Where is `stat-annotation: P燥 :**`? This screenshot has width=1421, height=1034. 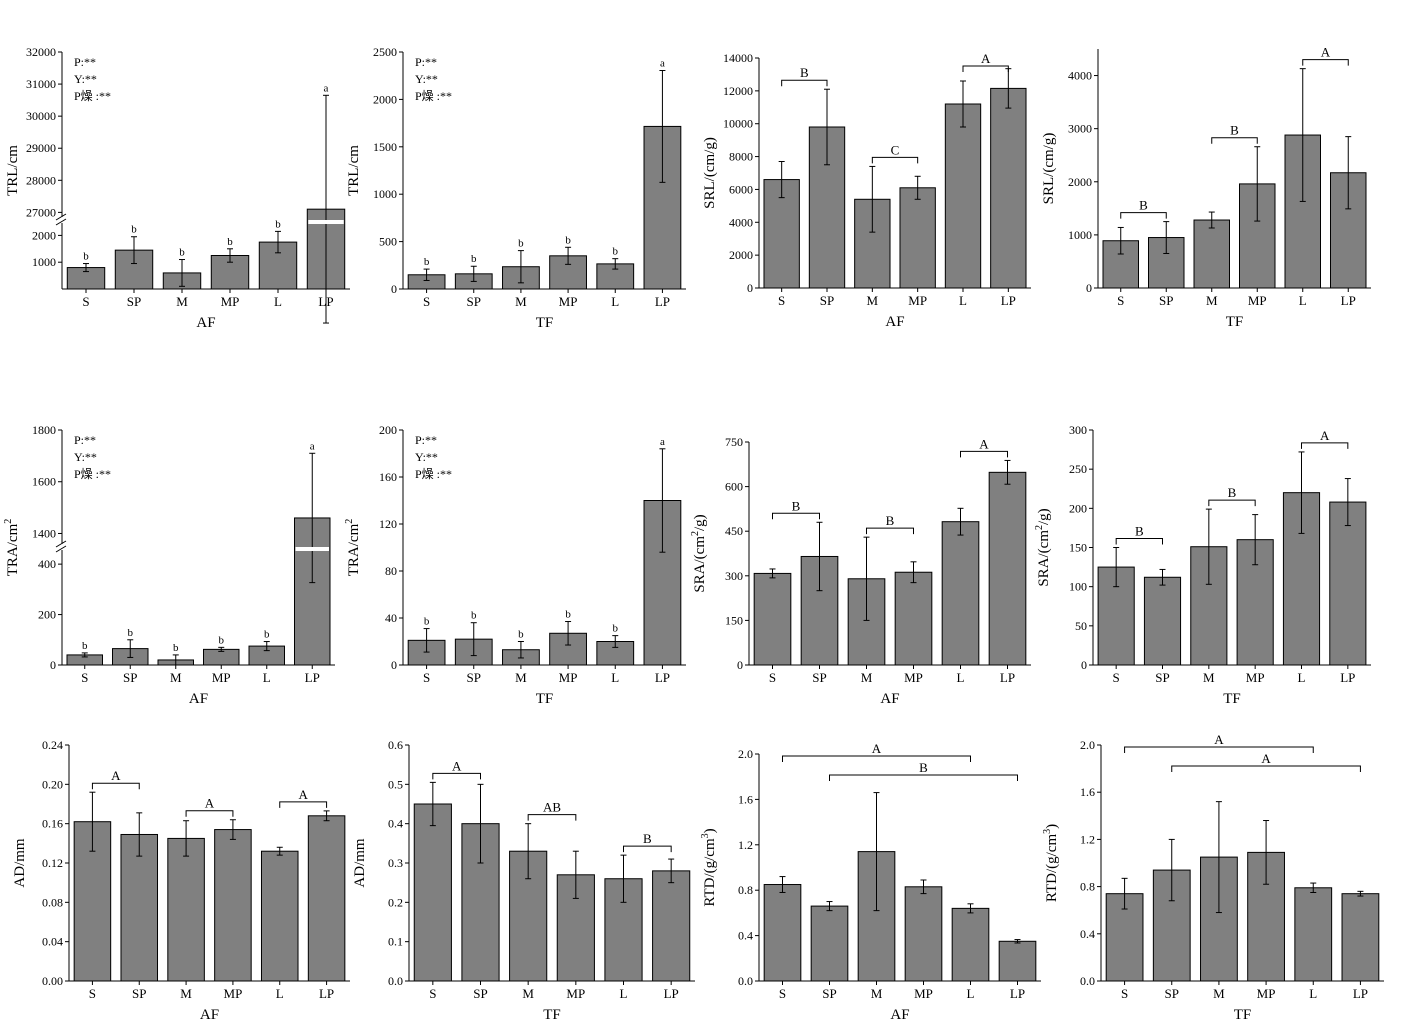
stat-annotation: P燥 :** is located at coordinates (92, 96).